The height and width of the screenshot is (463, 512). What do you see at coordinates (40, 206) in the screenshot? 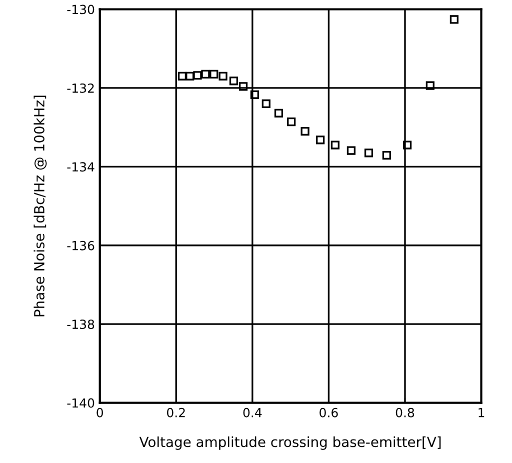
I see `y-axis-title: Phase Noise [dBc/Hz @ 100kHz]` at bounding box center [40, 206].